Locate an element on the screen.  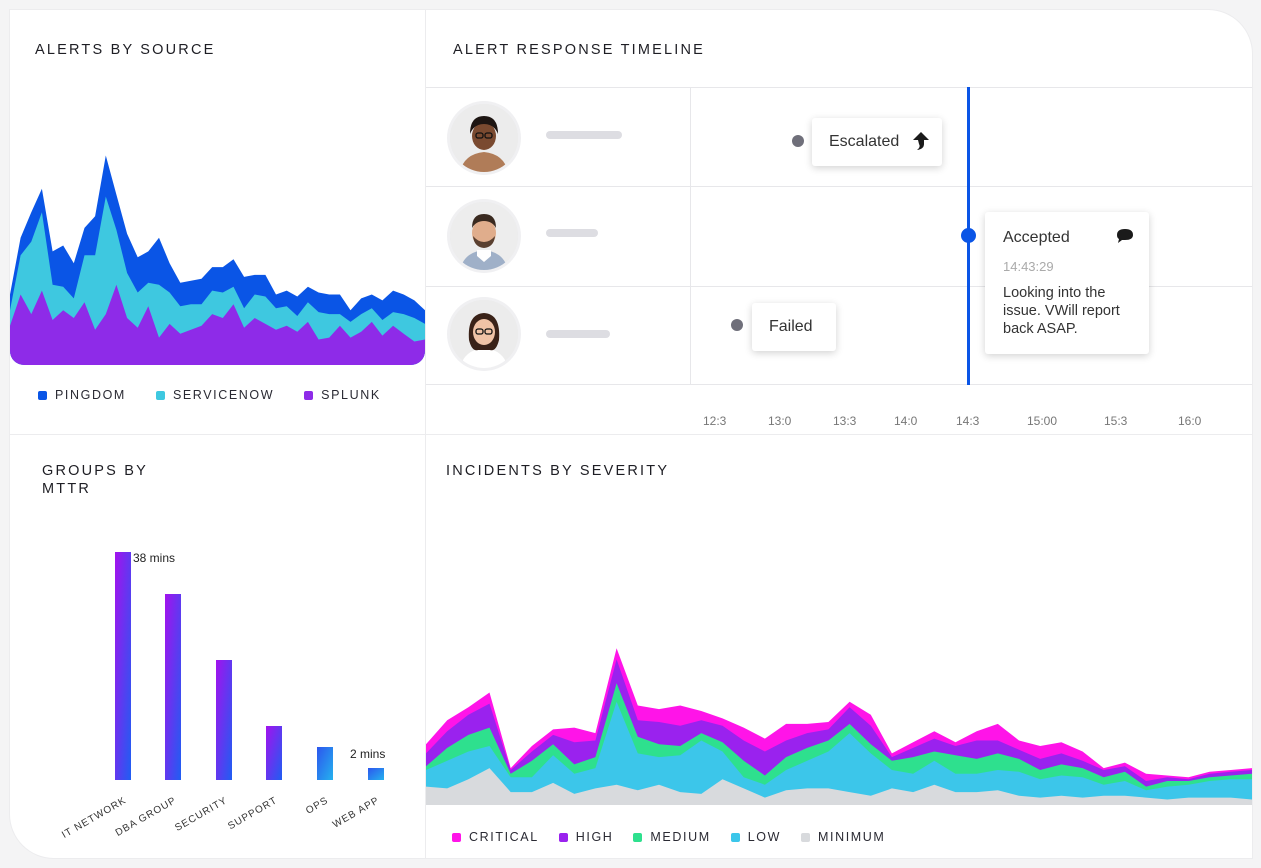
tick-label: 14:0 is located at coordinates (906, 421).